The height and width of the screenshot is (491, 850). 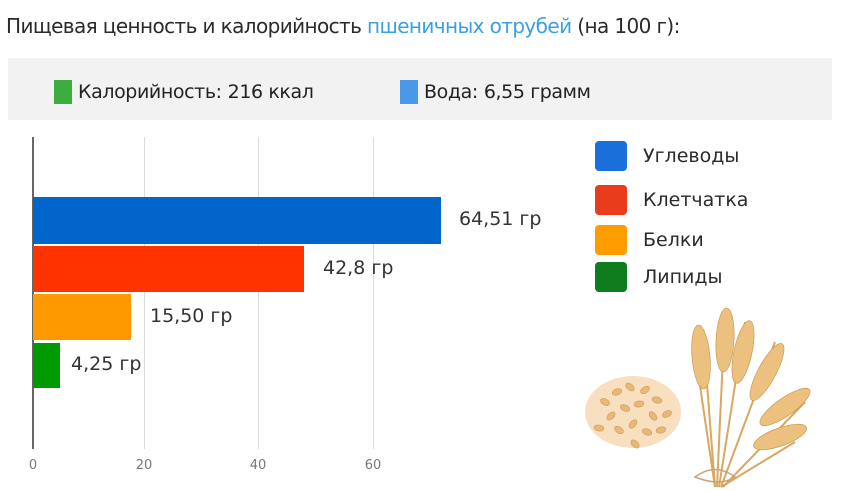 I want to click on wheat-grain-icon, so click(x=698, y=397).